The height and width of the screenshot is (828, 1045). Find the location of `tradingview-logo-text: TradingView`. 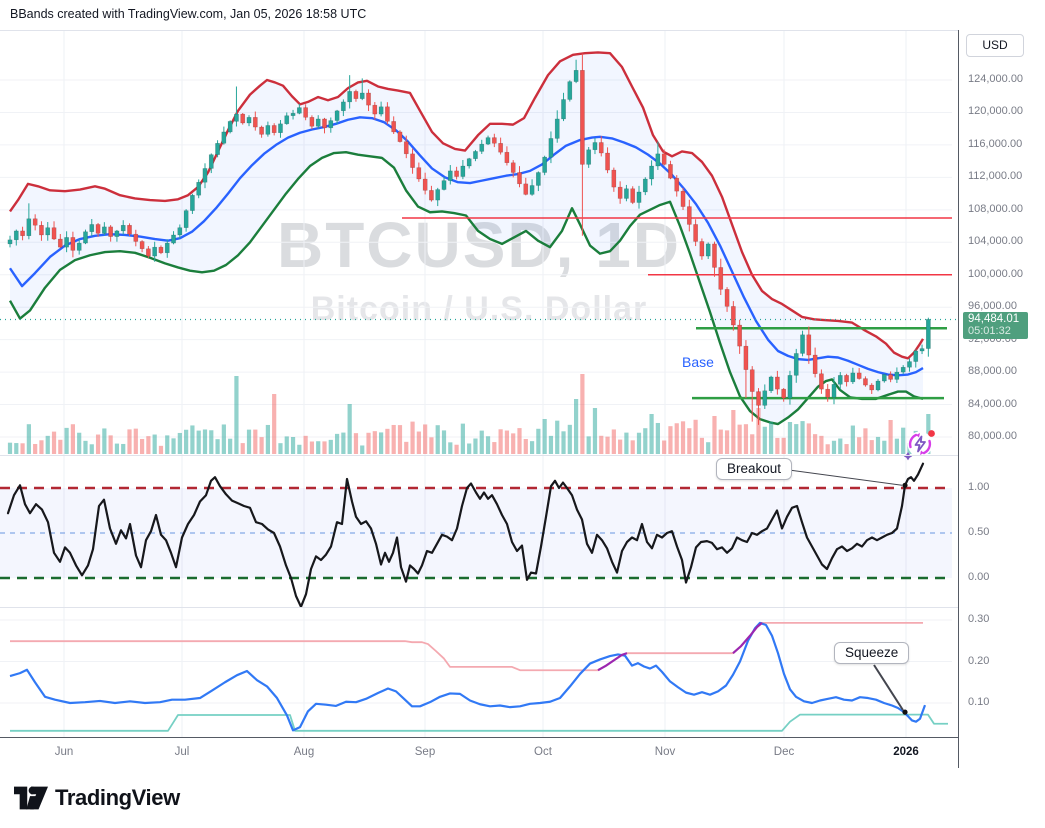

tradingview-logo-text: TradingView is located at coordinates (117, 797).